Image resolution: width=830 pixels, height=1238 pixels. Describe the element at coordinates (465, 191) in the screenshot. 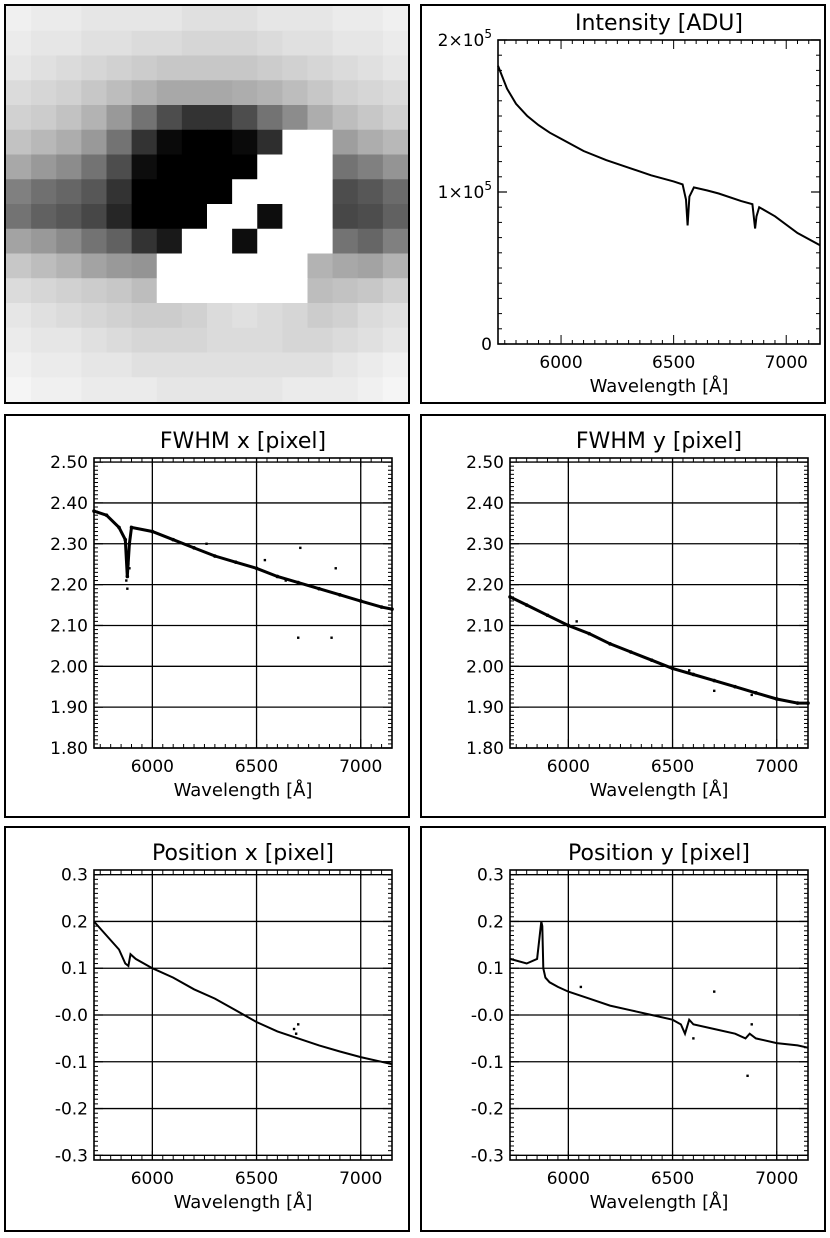

I see `y-tick-label: 1×10⁵` at that location.